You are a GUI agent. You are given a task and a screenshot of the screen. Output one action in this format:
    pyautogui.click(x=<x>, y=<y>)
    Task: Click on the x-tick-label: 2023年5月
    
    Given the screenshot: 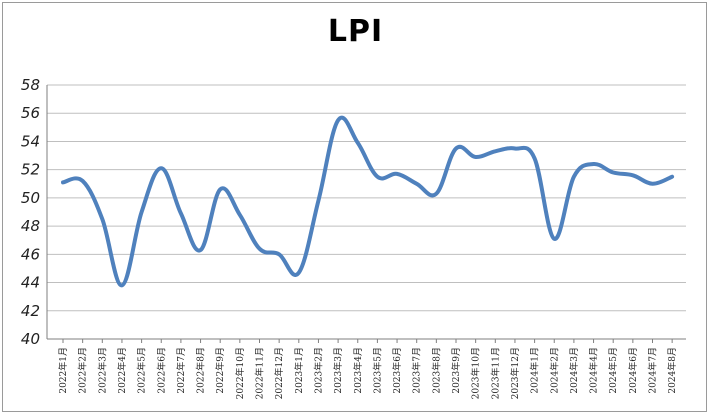 What is the action you would take?
    pyautogui.click(x=377, y=370)
    